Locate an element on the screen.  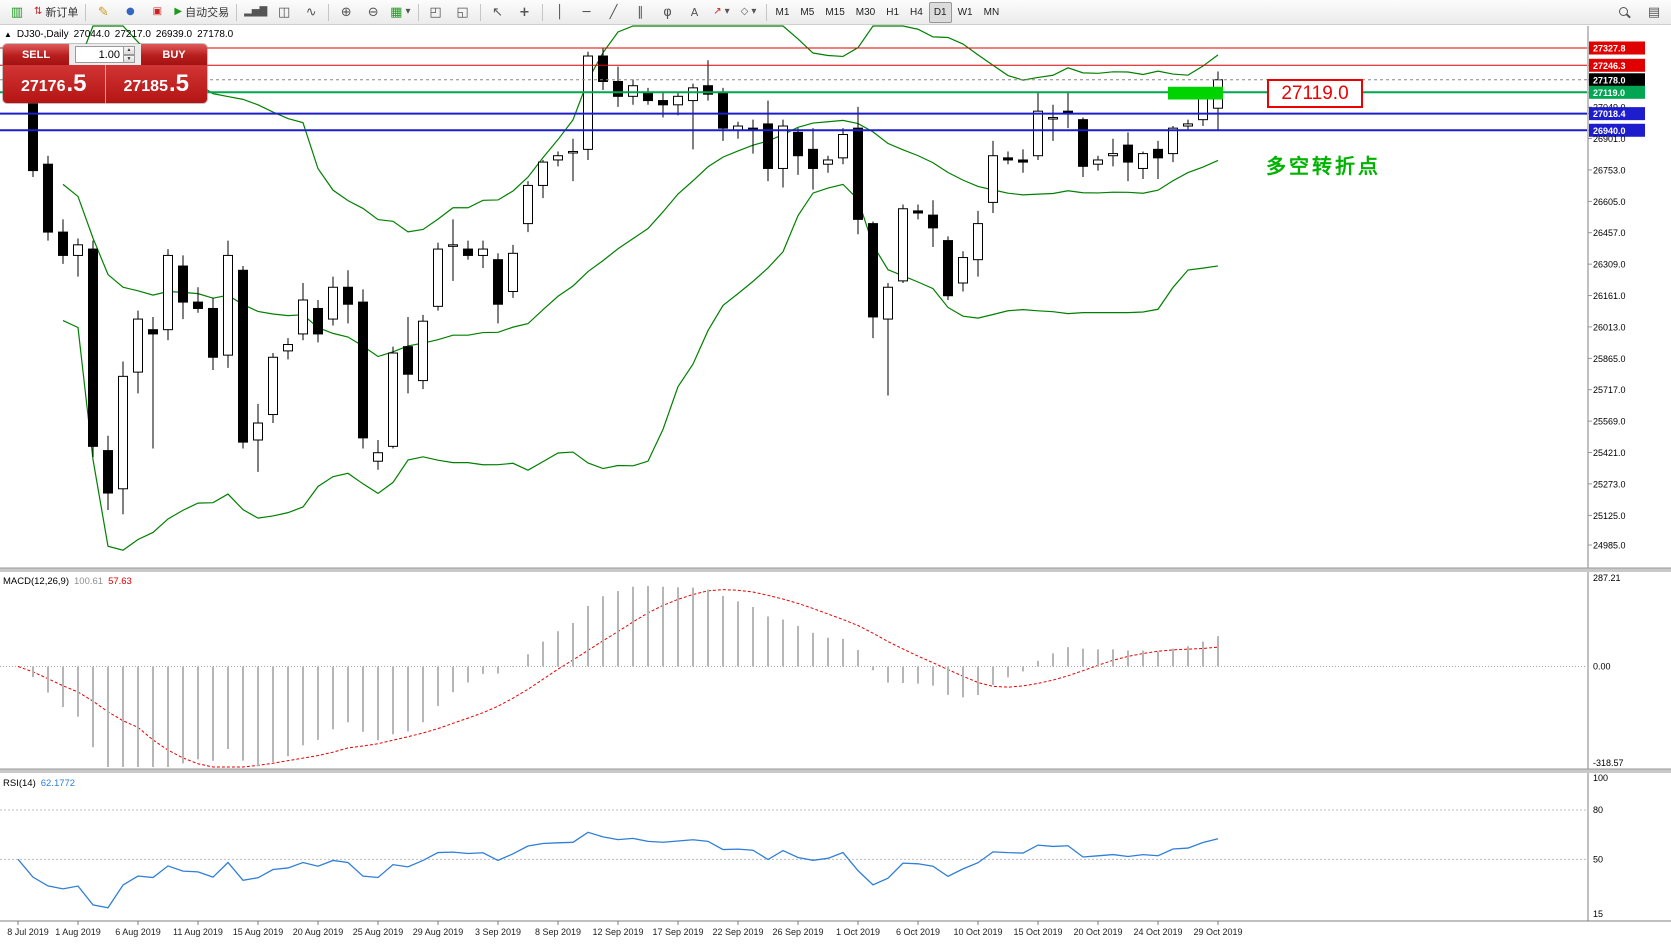
cascade-windows-icon: ◱ is located at coordinates (462, 12).